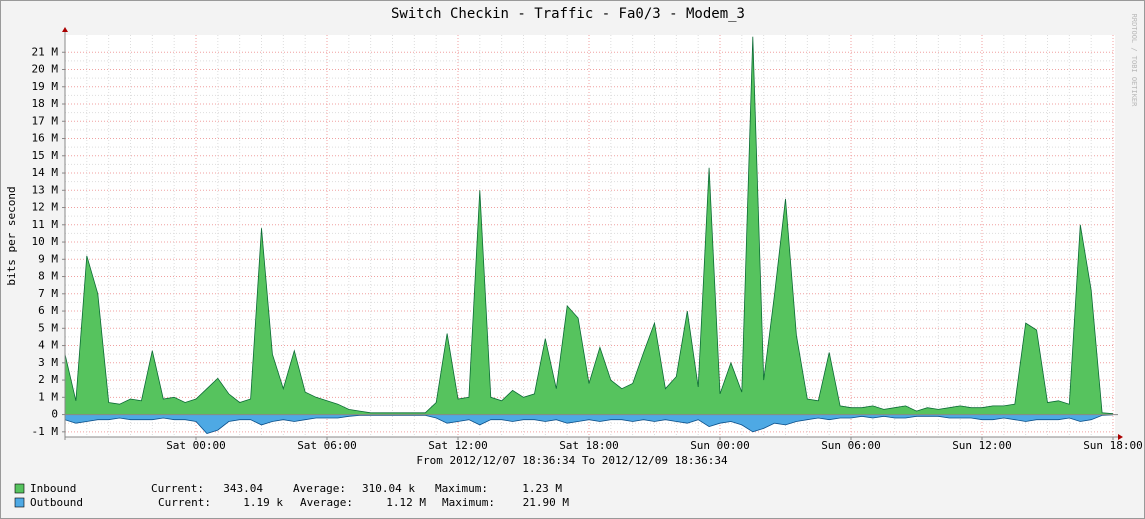 Image resolution: width=1145 pixels, height=519 pixels. What do you see at coordinates (45, 86) in the screenshot?
I see `y-tick-label: 19 M` at bounding box center [45, 86].